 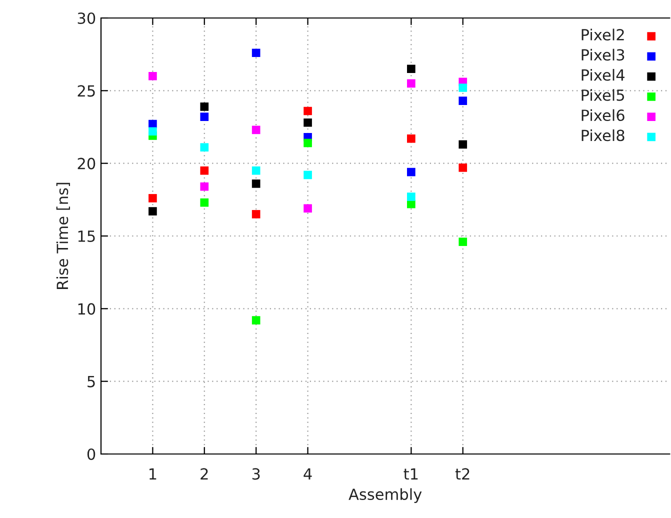 What do you see at coordinates (87, 309) in the screenshot?
I see `y-tick-label: 10` at bounding box center [87, 309].